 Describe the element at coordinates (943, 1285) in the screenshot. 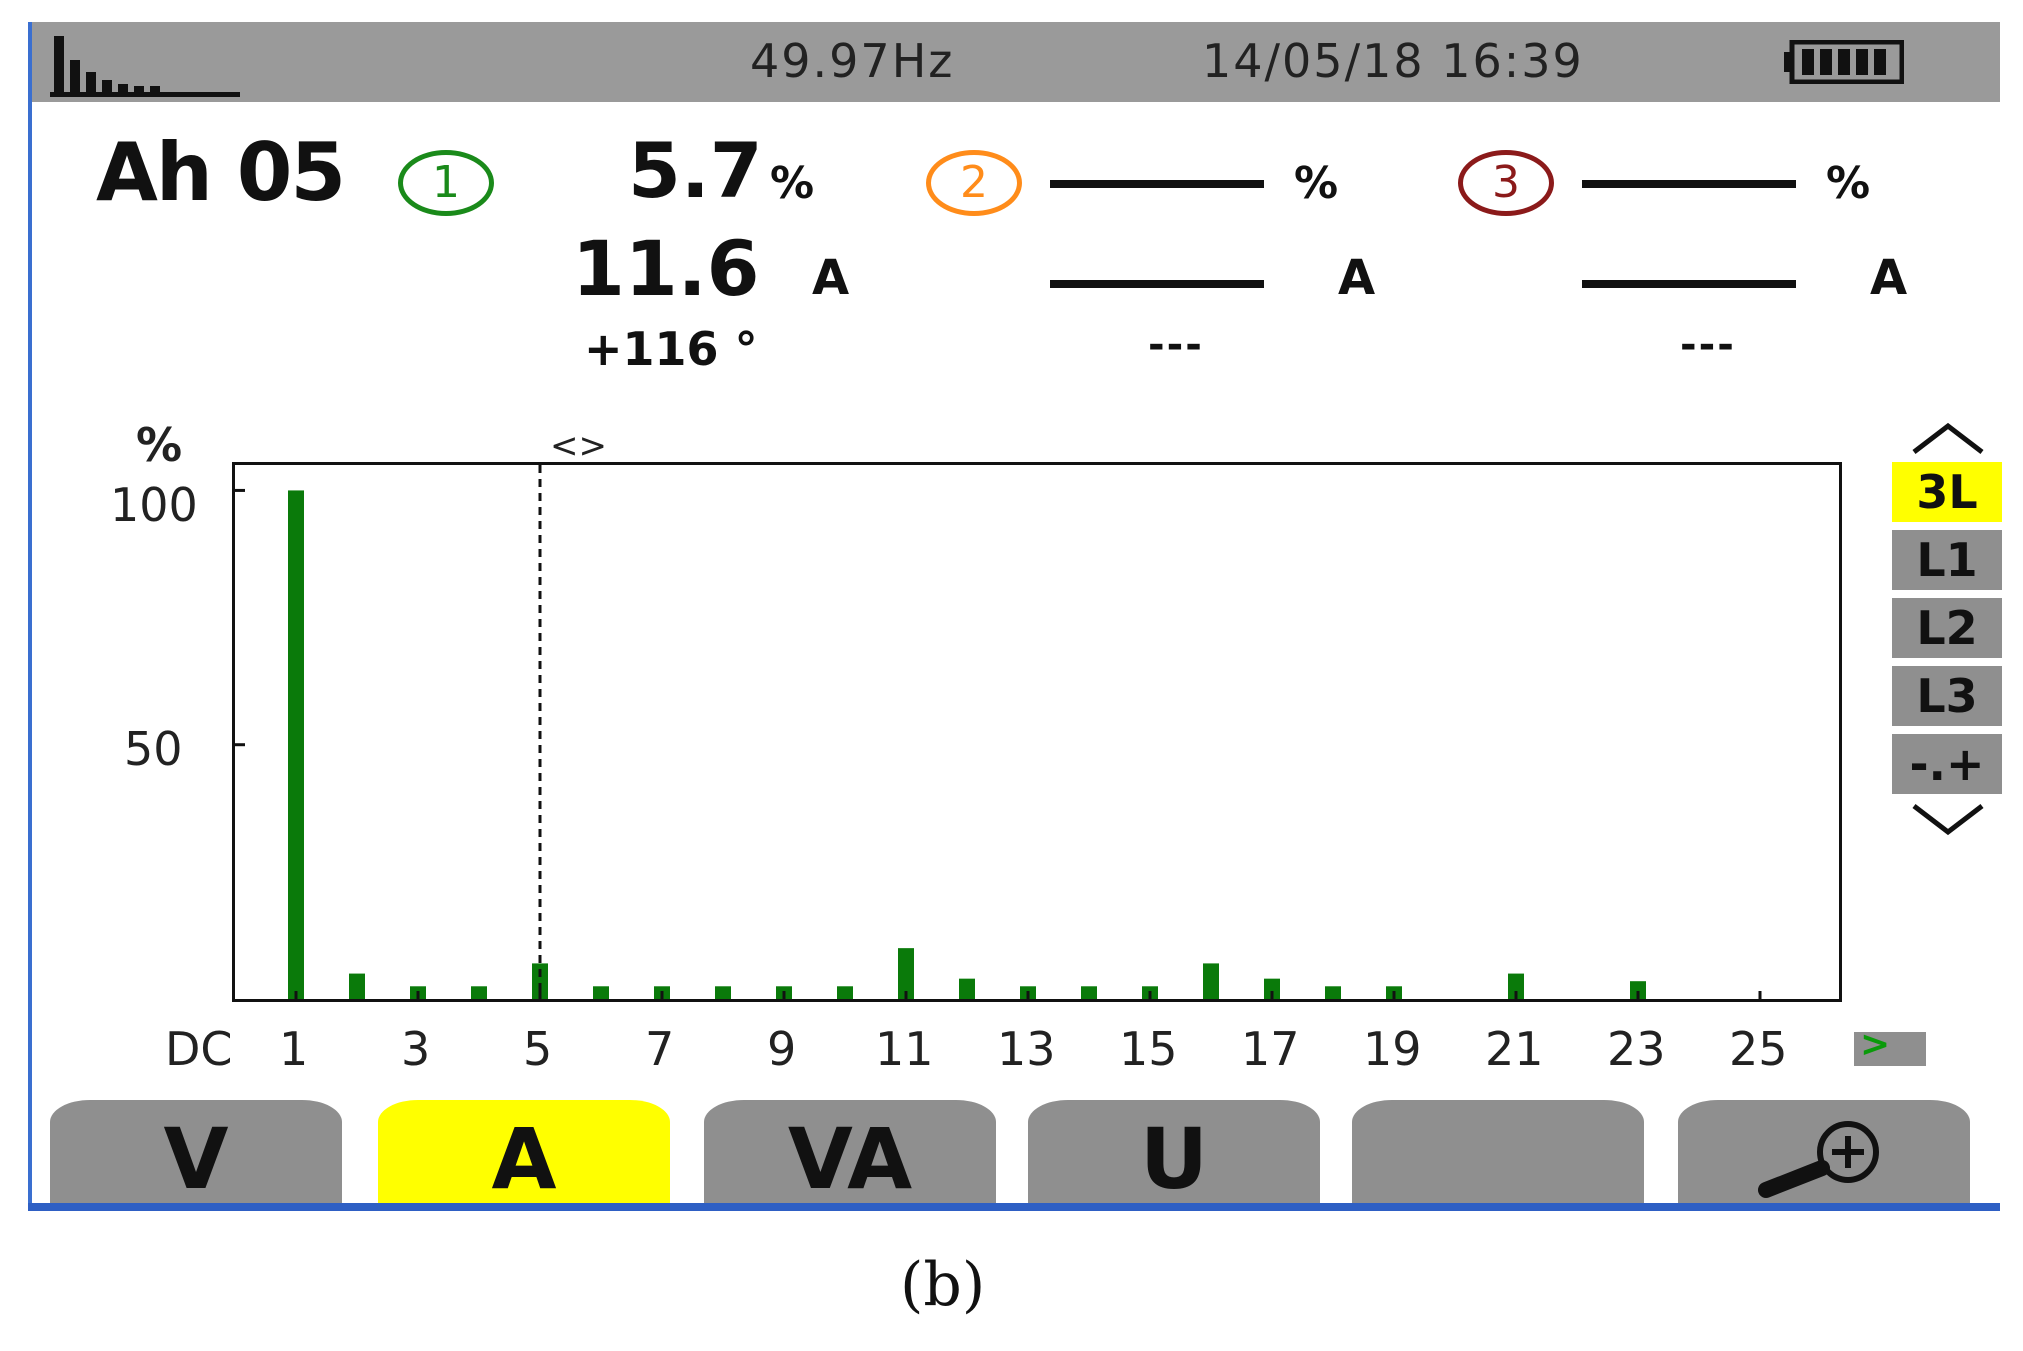

I see `figure-caption: (b)` at that location.